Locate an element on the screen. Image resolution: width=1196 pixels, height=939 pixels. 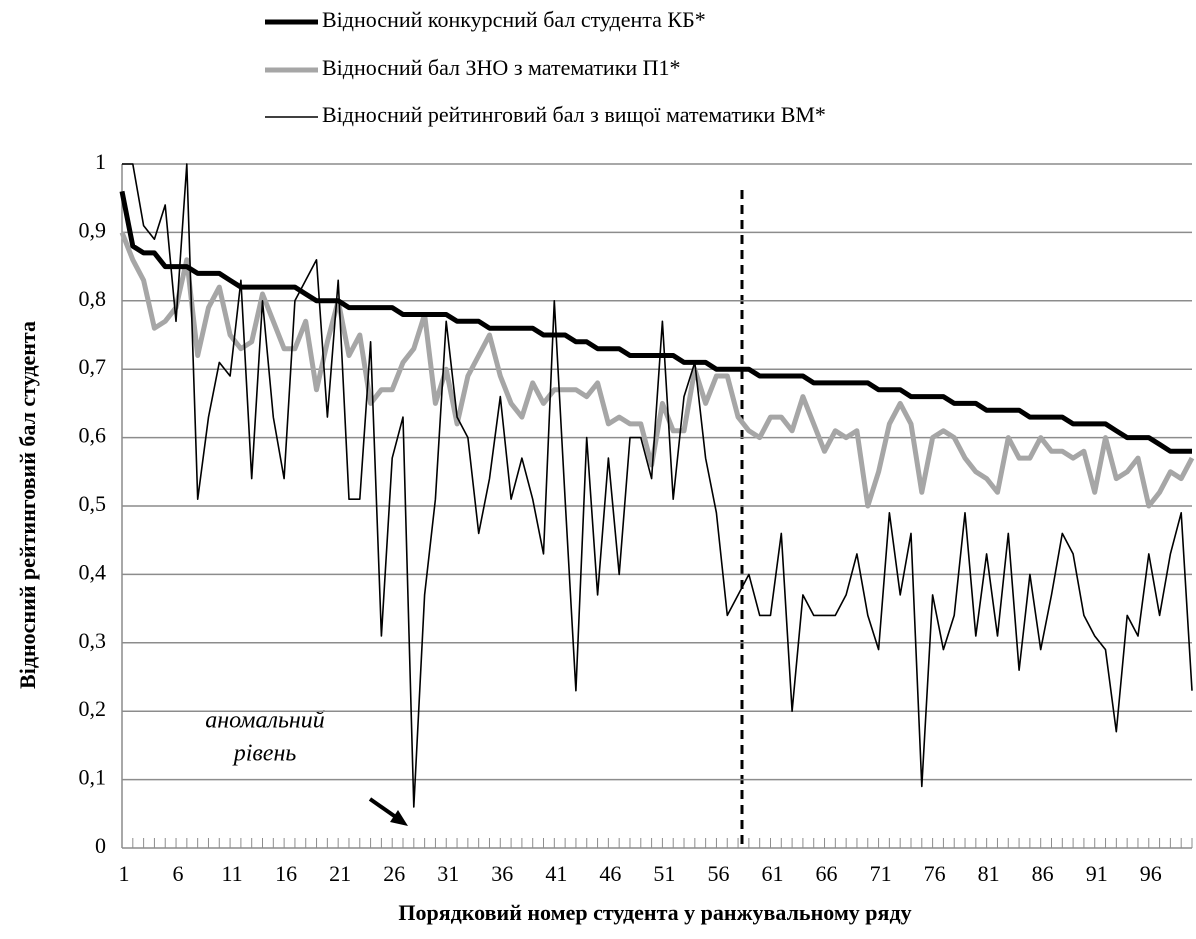
x-tick-label: 36 is located at coordinates (502, 873).